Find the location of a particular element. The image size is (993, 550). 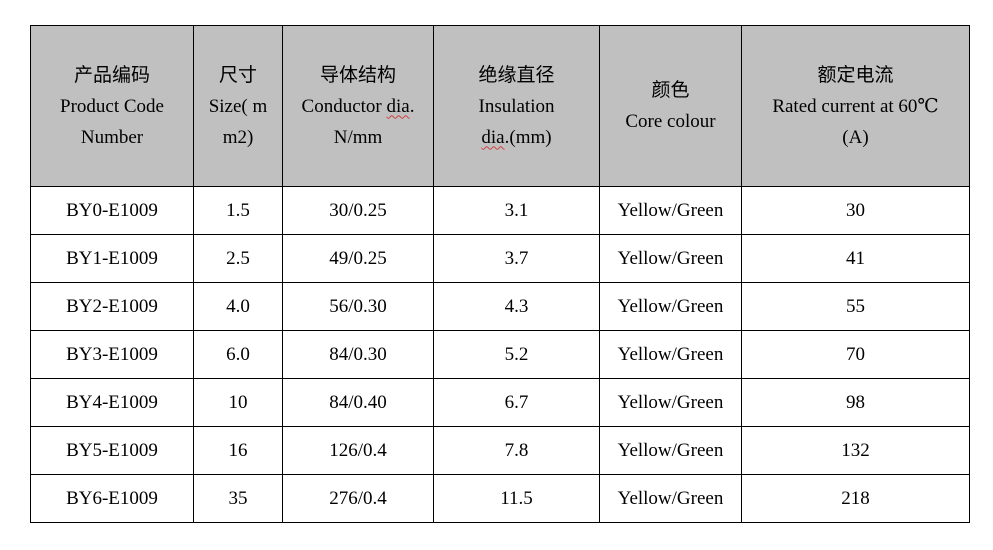

header-size-en-1: Size( m is located at coordinates (238, 106).